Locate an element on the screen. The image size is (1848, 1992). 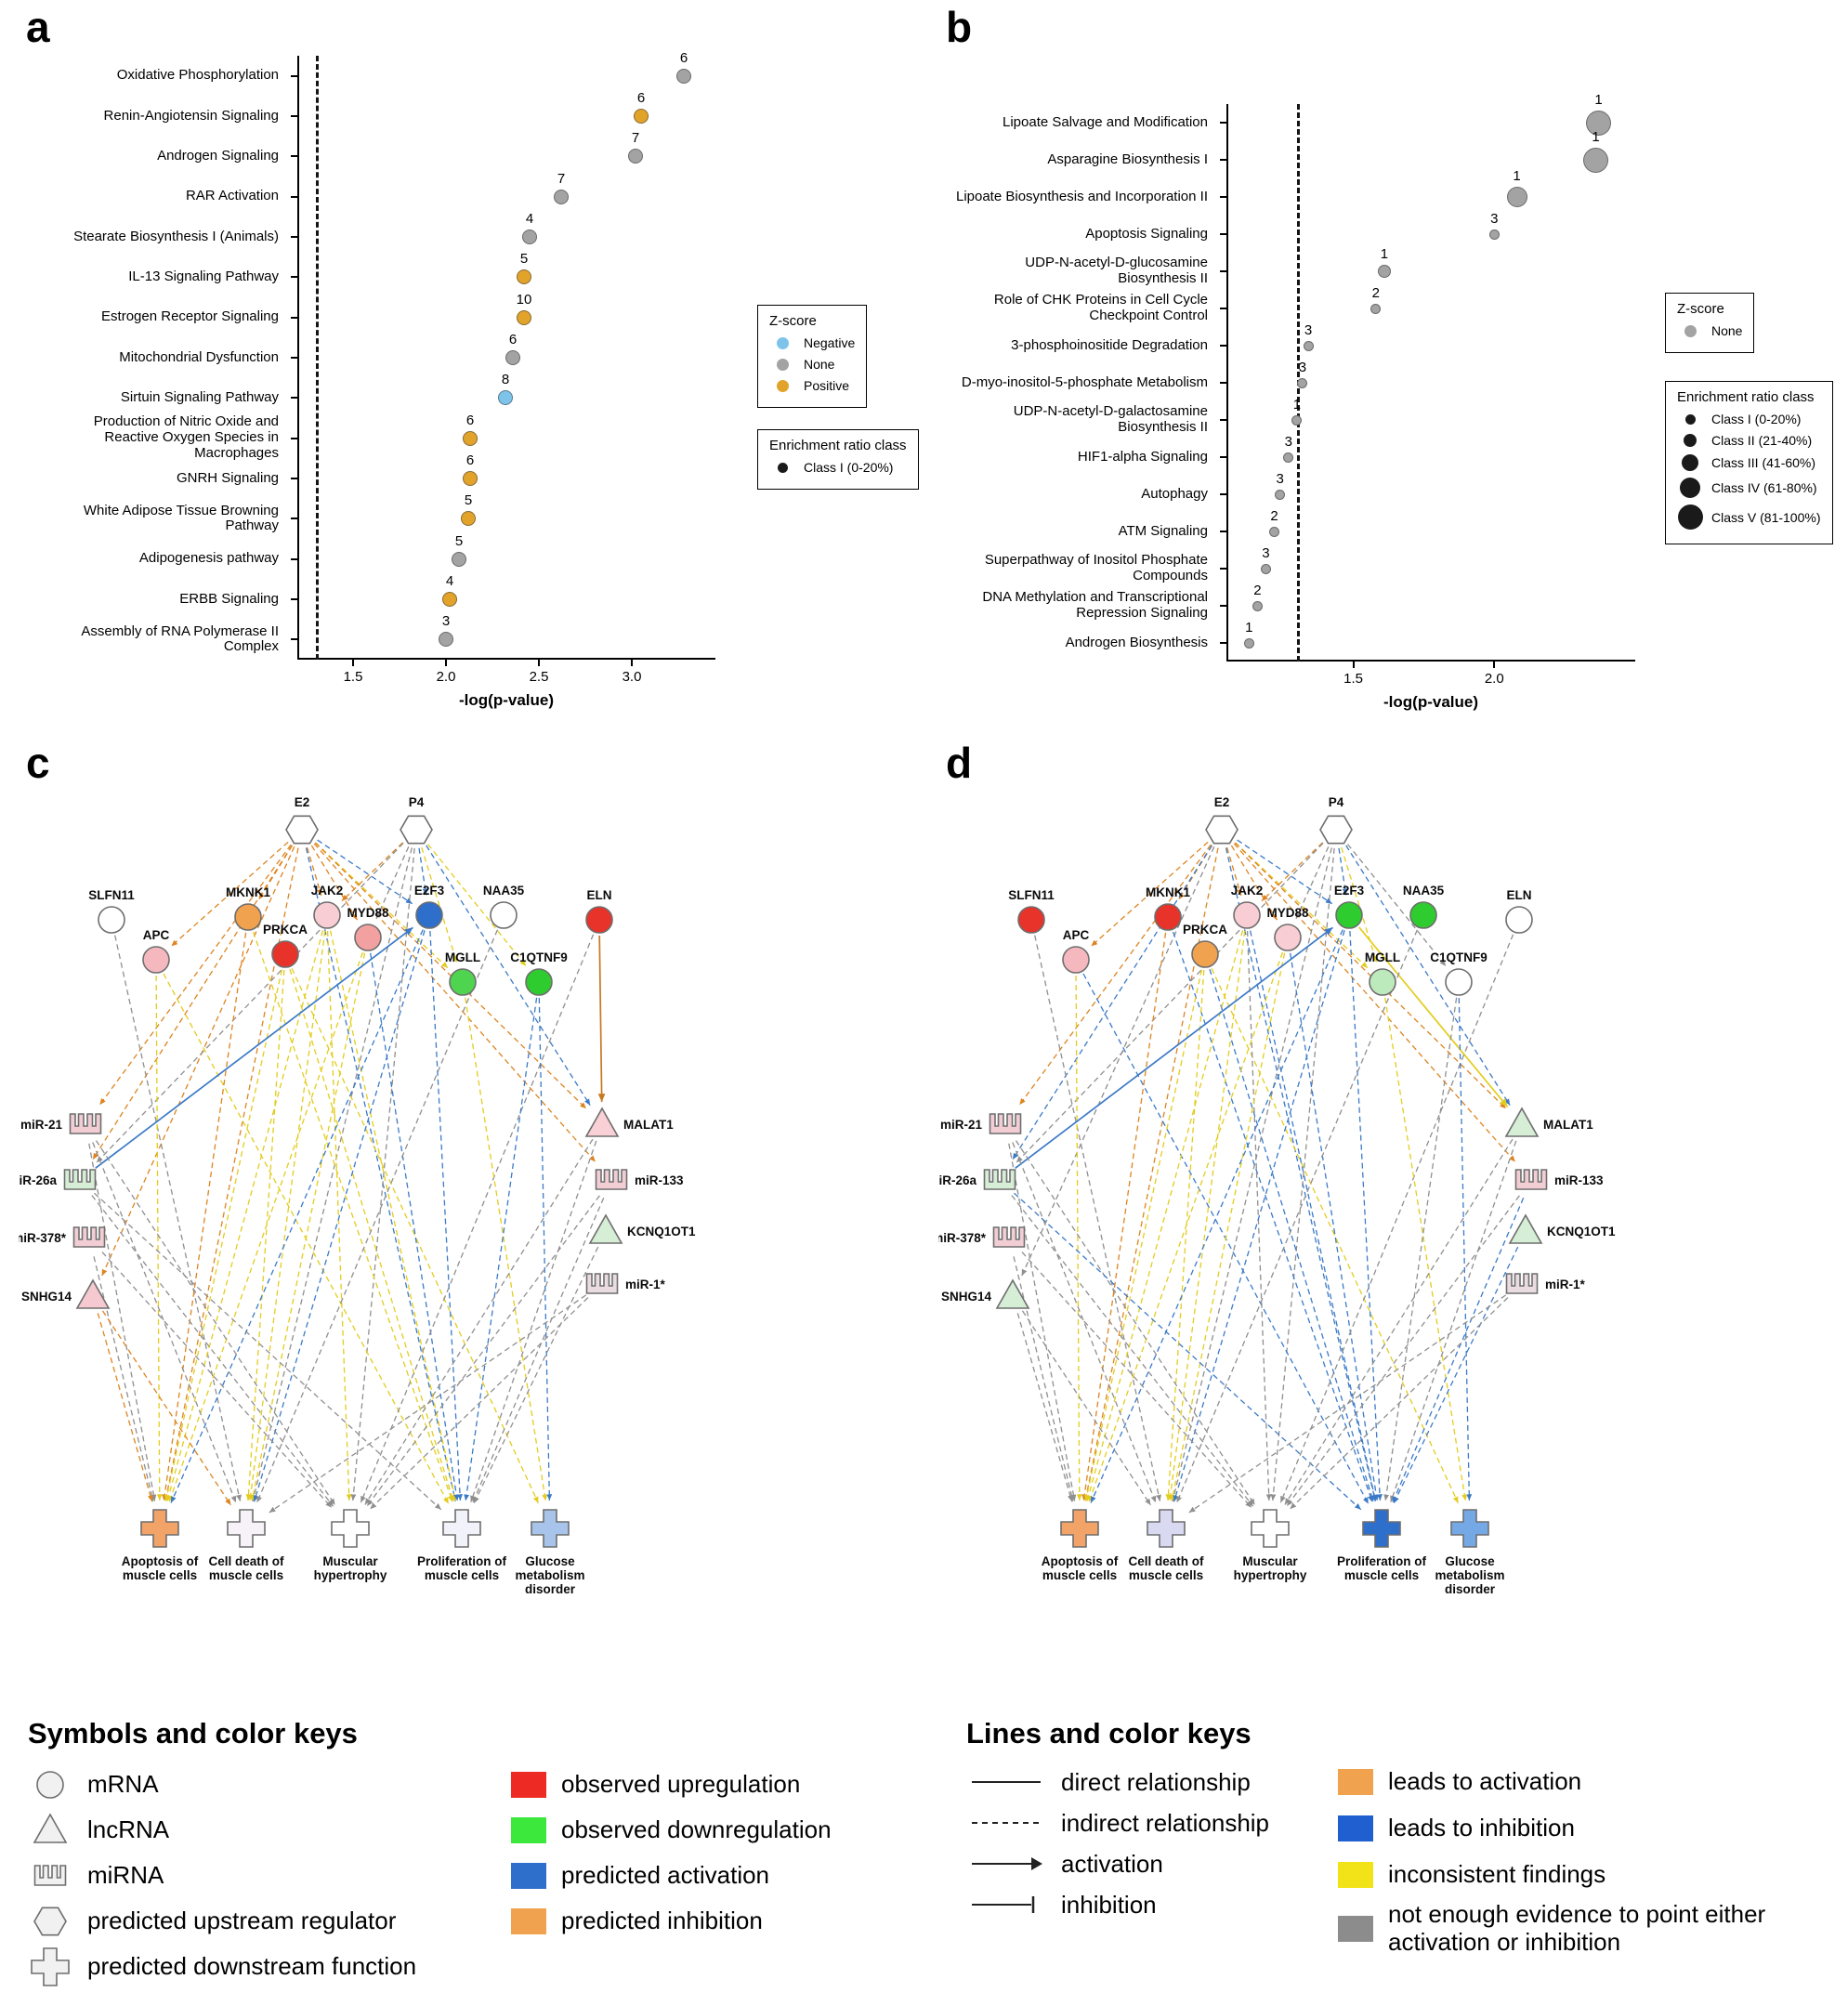
node-label: miR-21 is located at coordinates (962, 1125).